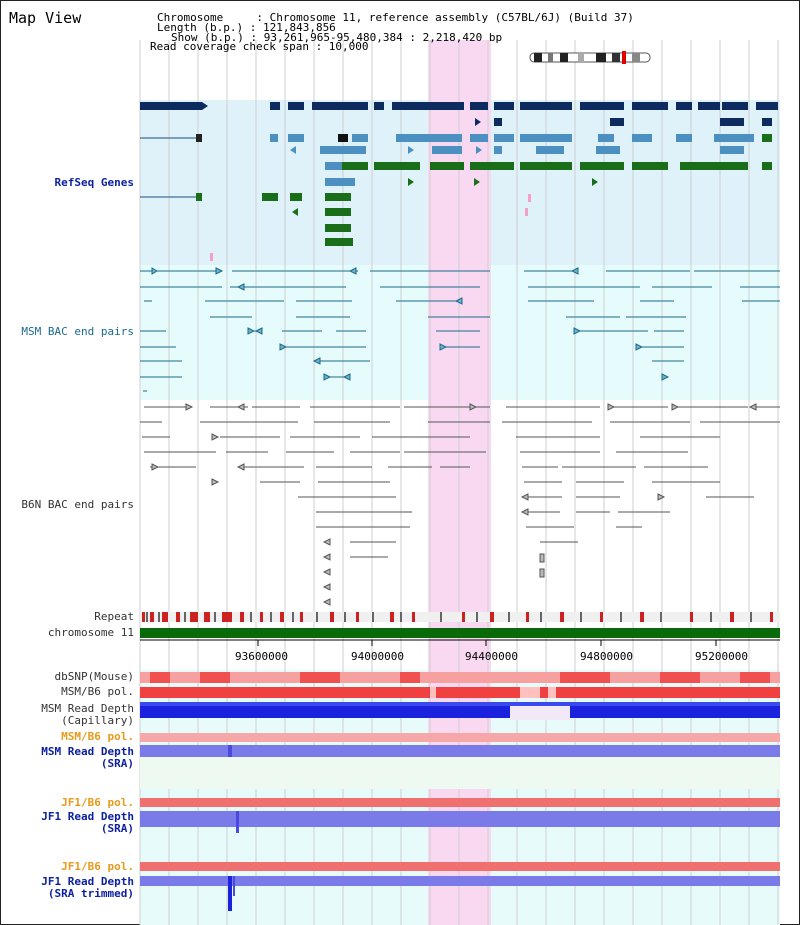  What do you see at coordinates (259, 46) in the screenshot?
I see `coverage-span-info: Read coverage check span : 10,000` at bounding box center [259, 46].